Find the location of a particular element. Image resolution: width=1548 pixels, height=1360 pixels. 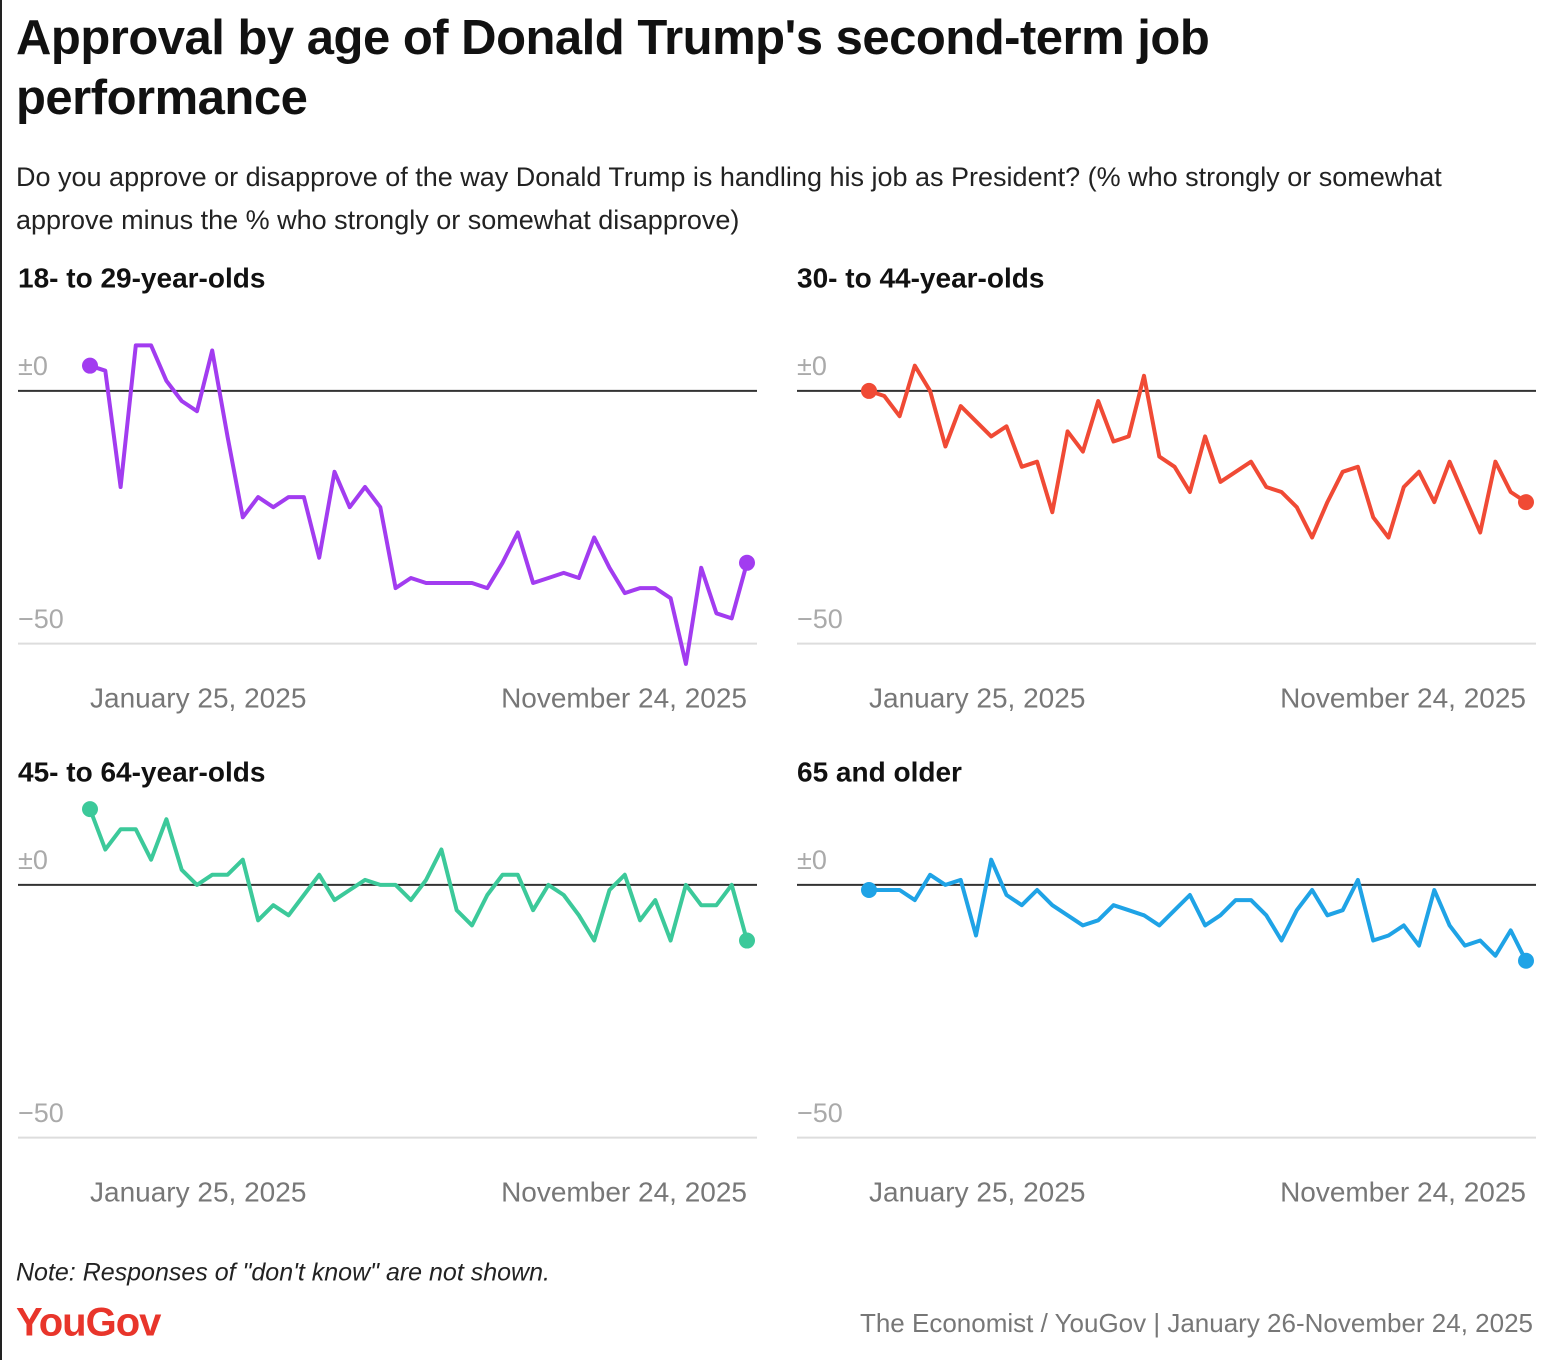

panel-title: 18- to 29-year-olds is located at coordinates (141, 277).